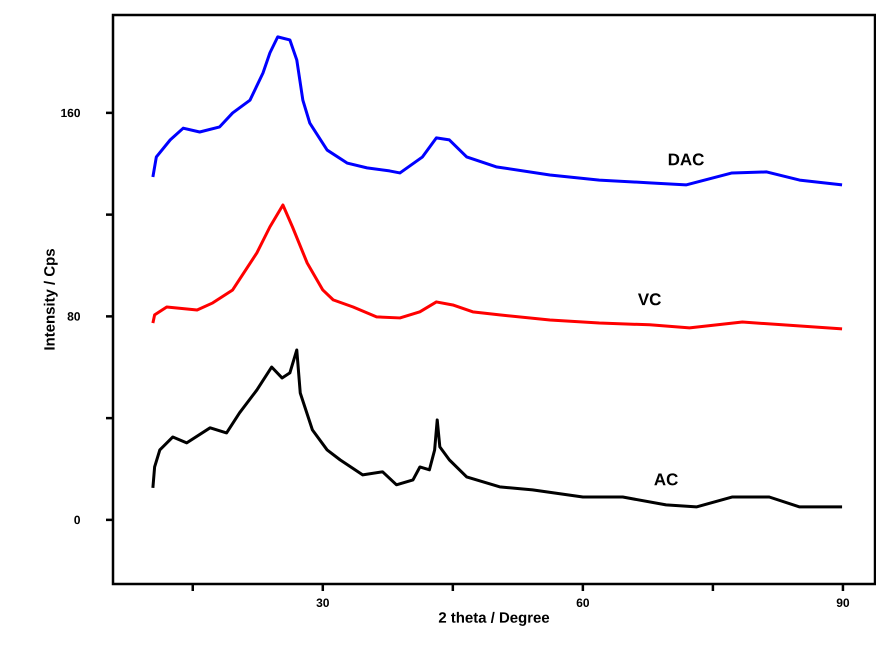  What do you see at coordinates (77, 520) in the screenshot?
I see `y-tick-label: 0` at bounding box center [77, 520].